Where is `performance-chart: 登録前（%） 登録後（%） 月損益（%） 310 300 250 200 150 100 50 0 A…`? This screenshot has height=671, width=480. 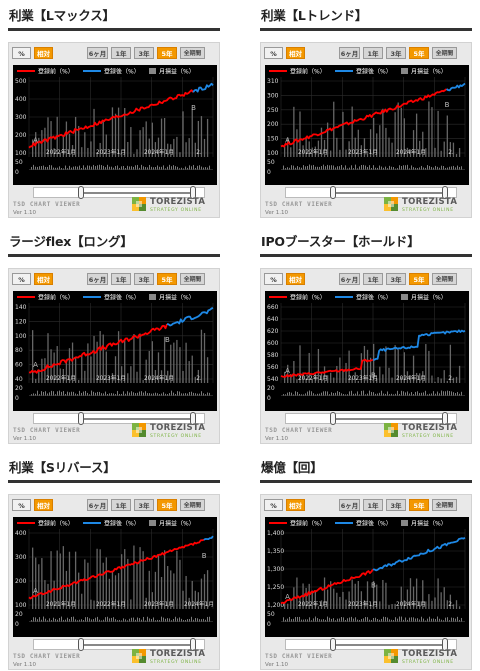
performance-chart: 登録前（%） 登録後（%） 月損益（%） 310 300 250 200 150 100 50 0 A… is located at coordinates (367, 125).